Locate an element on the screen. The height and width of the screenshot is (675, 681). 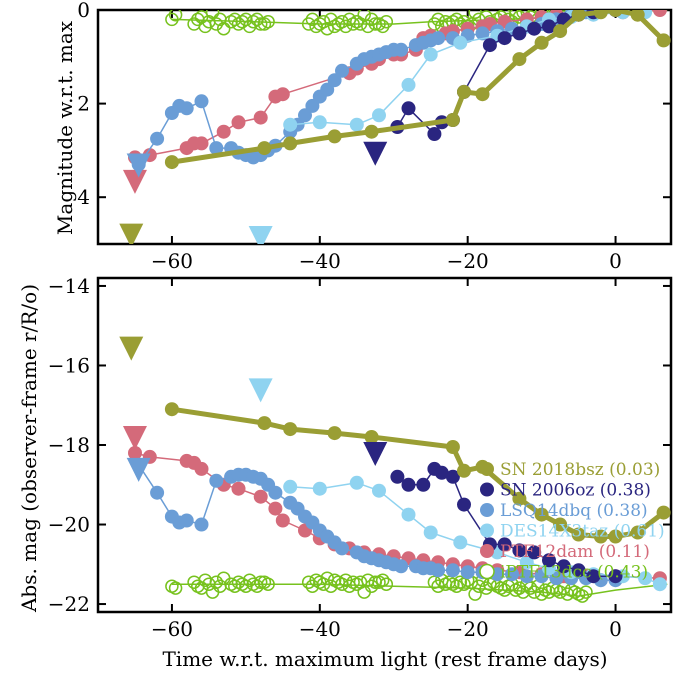
bottom-y-tick-label: −16 is located at coordinates (69, 365).